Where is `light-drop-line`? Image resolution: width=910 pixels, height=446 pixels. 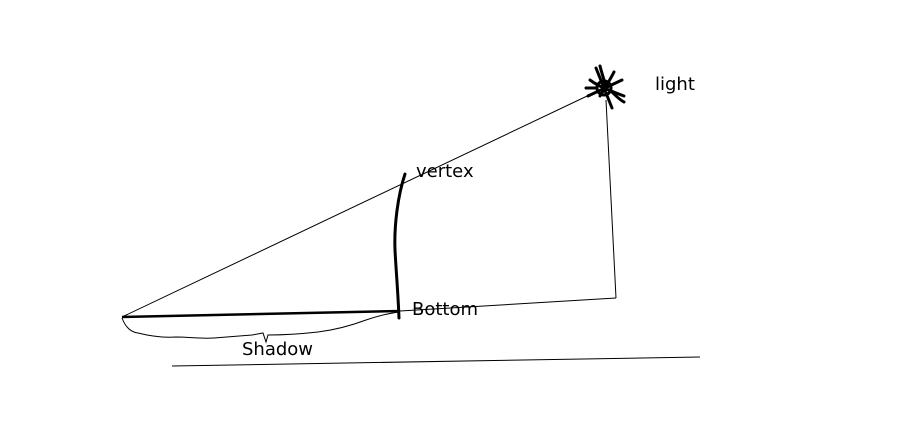
light-drop-line is located at coordinates (611, 199).